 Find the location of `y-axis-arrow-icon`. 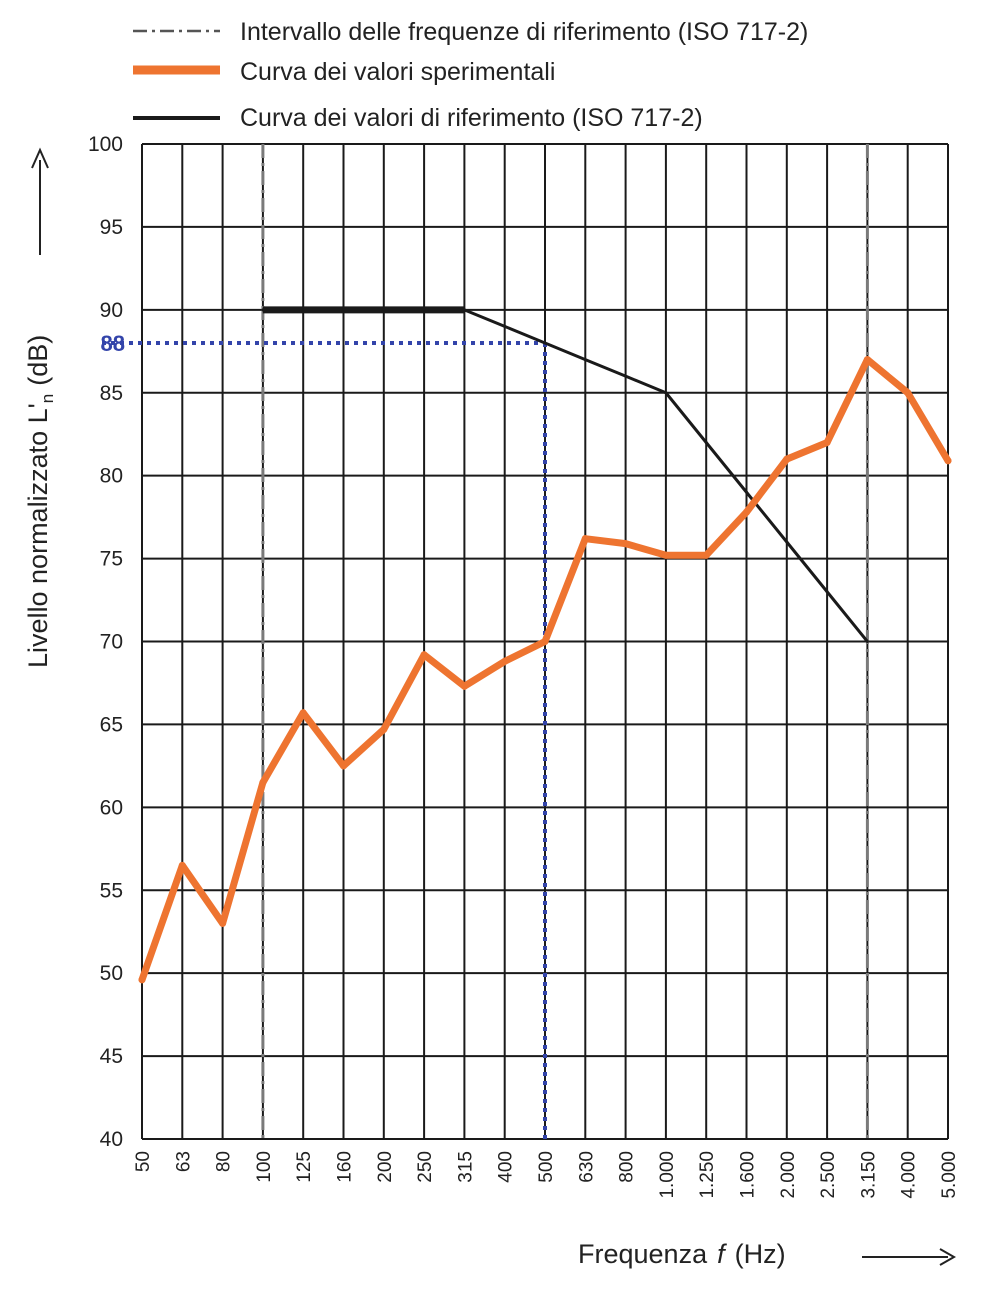

y-axis-arrow-icon is located at coordinates (40, 158).